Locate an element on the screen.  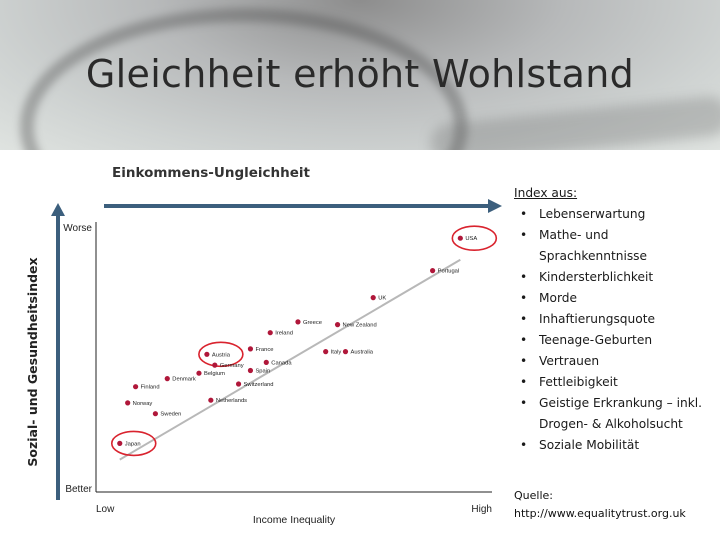
point-ireland is located at coordinates (270, 333).